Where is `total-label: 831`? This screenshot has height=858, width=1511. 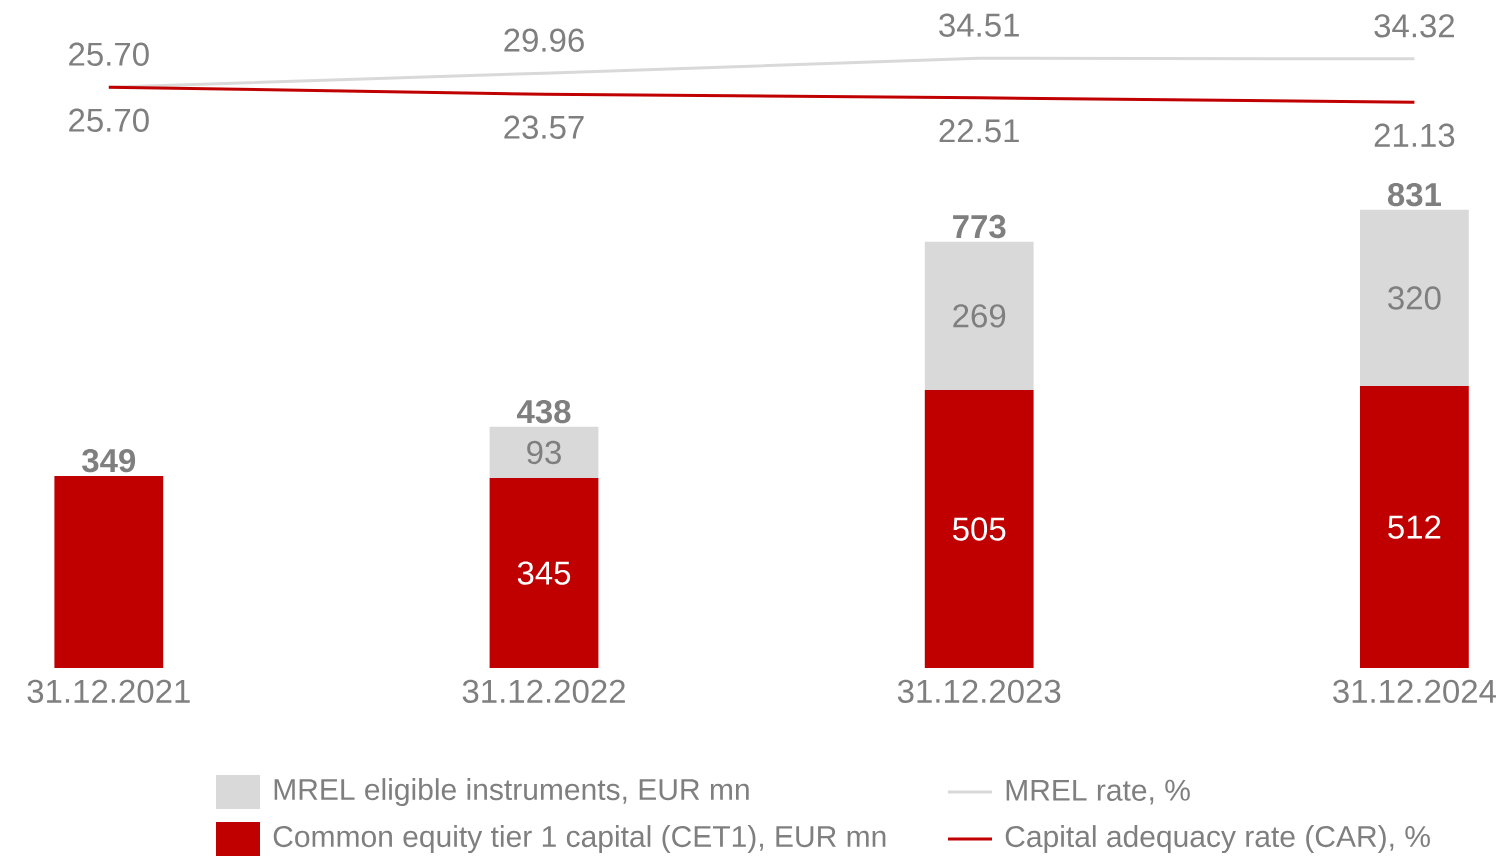
total-label: 831 is located at coordinates (1414, 194).